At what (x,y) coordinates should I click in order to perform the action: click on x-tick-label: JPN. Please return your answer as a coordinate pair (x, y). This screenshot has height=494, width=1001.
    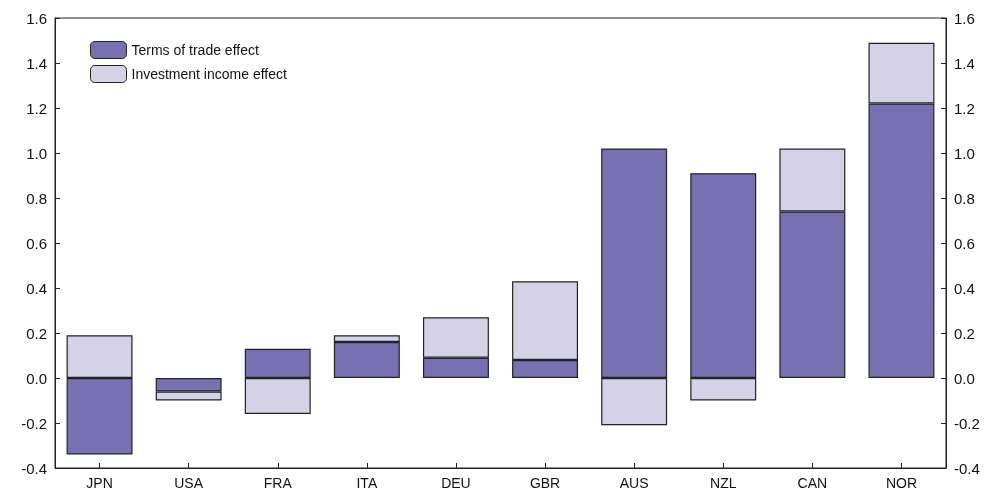
    Looking at the image, I should click on (99, 483).